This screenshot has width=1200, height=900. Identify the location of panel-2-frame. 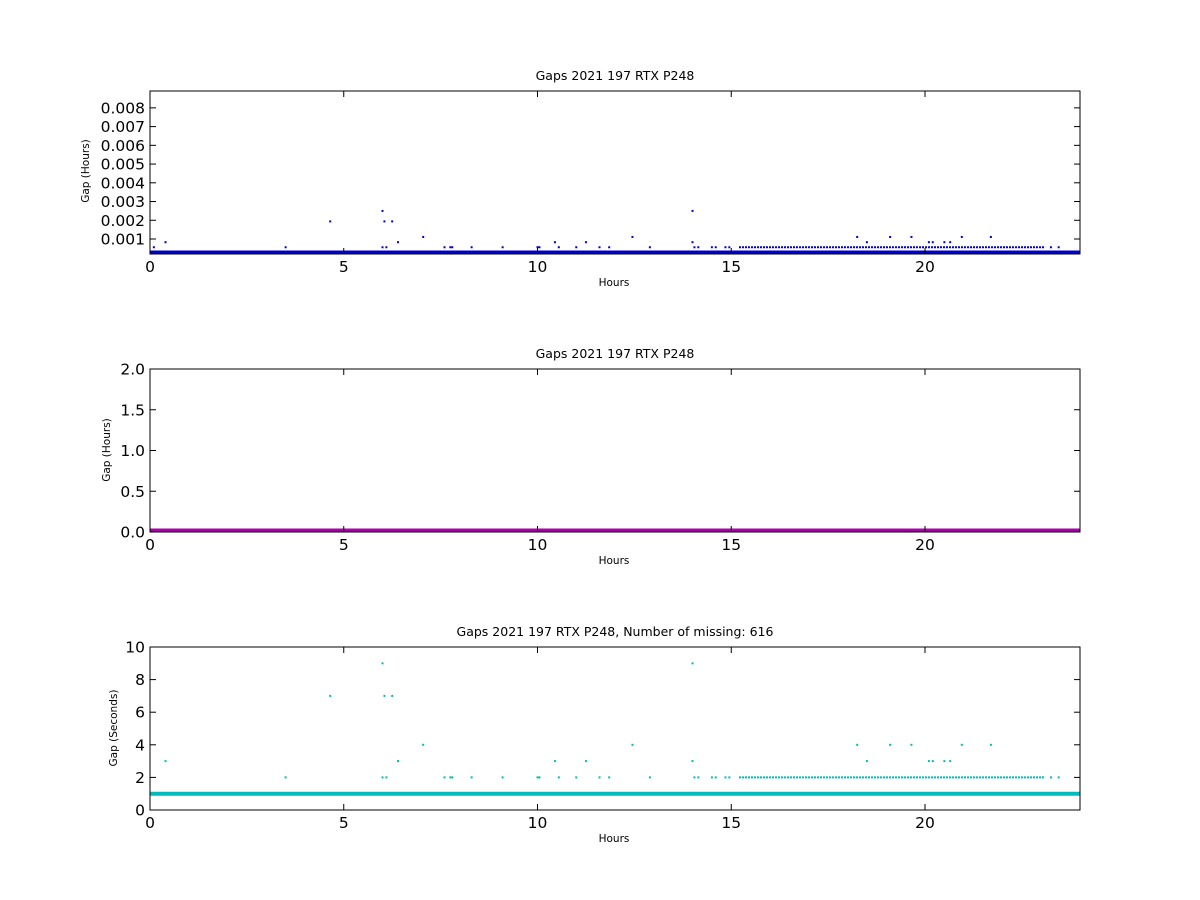
(615, 450).